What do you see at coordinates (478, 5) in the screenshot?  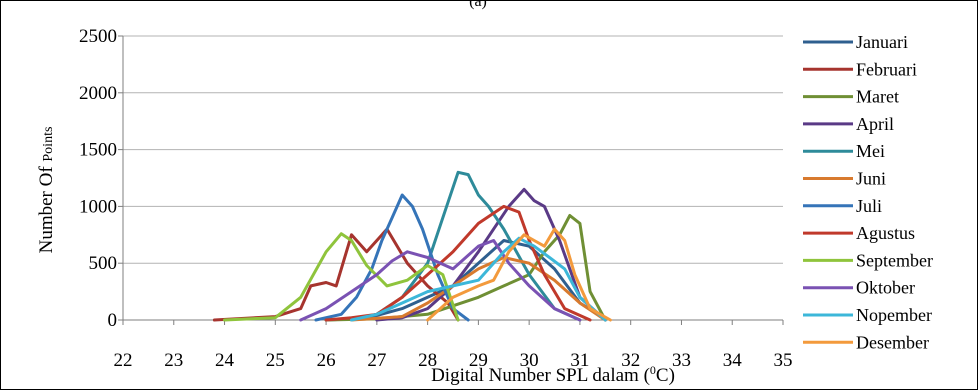 I see `panel-label: (a)` at bounding box center [478, 5].